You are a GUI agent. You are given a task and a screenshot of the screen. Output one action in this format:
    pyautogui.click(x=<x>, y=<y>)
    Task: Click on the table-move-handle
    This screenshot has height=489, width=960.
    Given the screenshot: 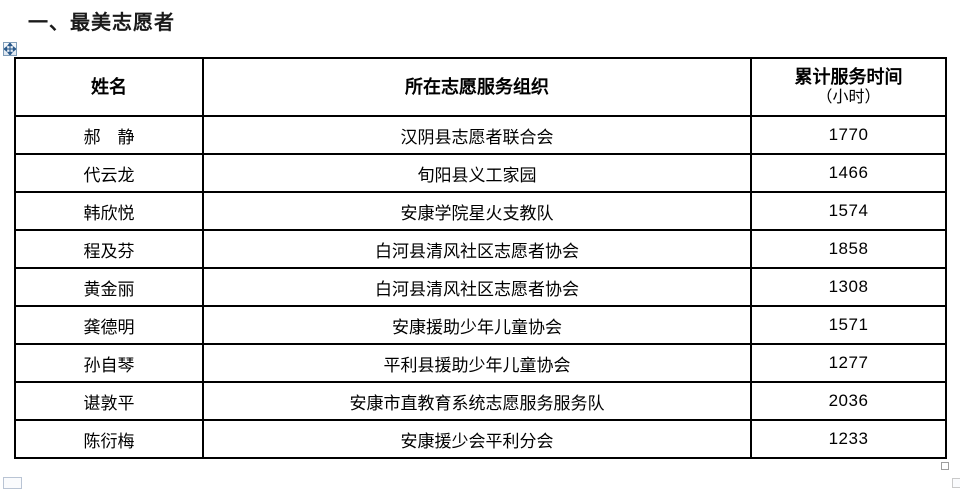 What is the action you would take?
    pyautogui.click(x=10, y=49)
    